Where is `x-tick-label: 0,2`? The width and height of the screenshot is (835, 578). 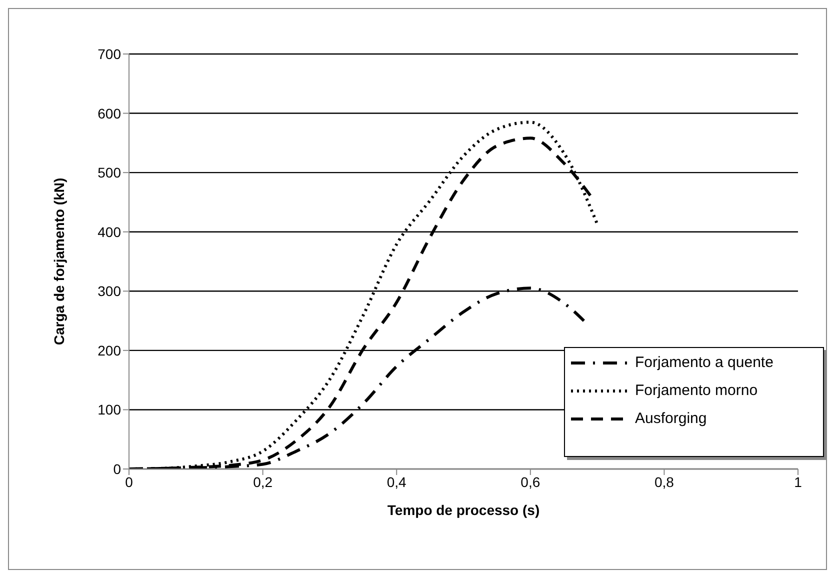 x-tick-label: 0,2 is located at coordinates (263, 482).